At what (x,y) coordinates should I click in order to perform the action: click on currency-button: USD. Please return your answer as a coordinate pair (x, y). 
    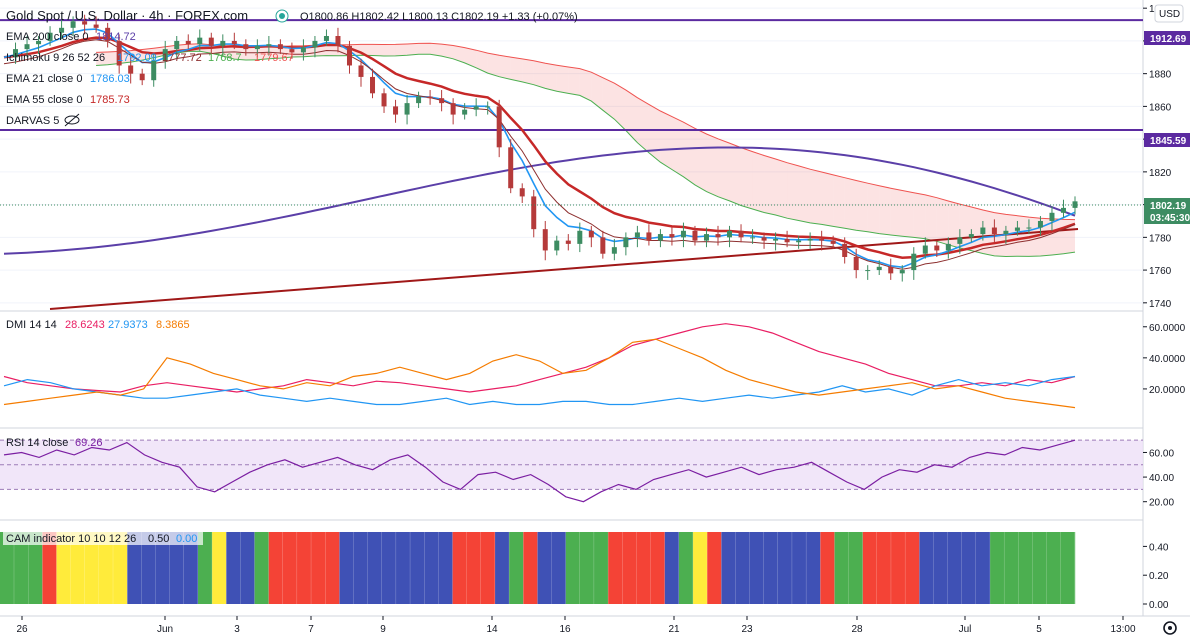
    Looking at the image, I should click on (1169, 13).